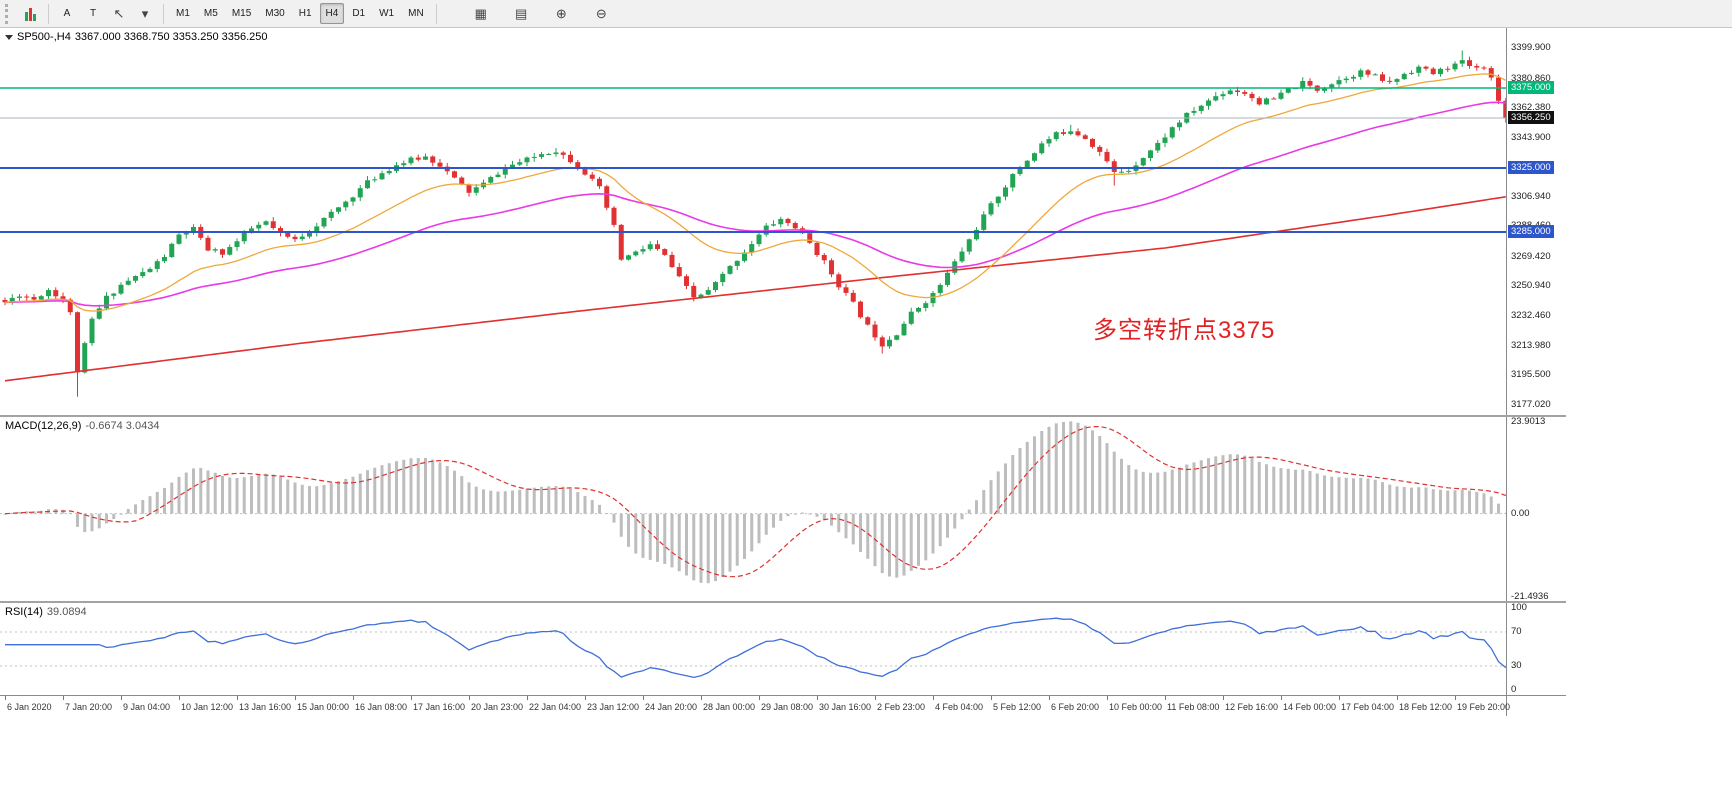 The width and height of the screenshot is (1732, 797). I want to click on price-badge: 3356.250, so click(1531, 118).